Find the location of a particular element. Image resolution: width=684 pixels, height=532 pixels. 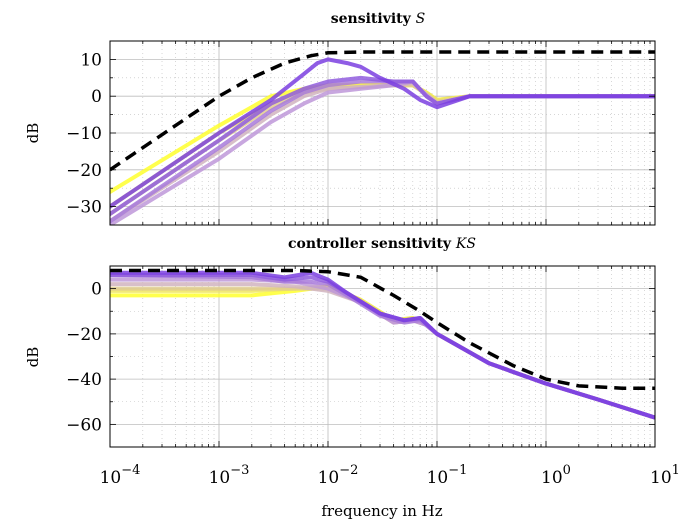

y-tick-label: −60 is located at coordinates (84, 425).